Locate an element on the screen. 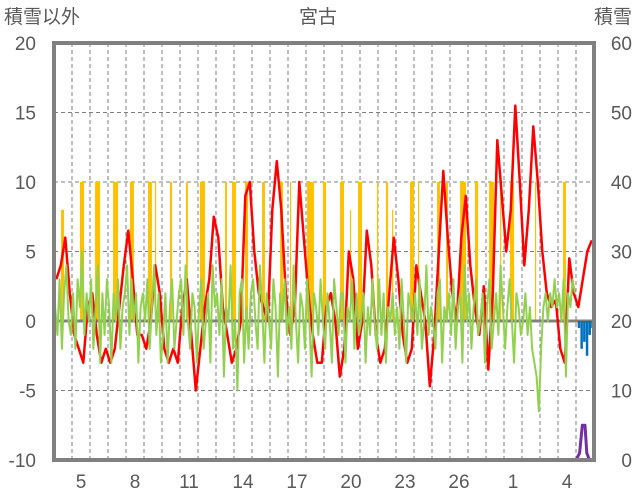 The height and width of the screenshot is (501, 636). left-tick-label: 10 is located at coordinates (25, 183).